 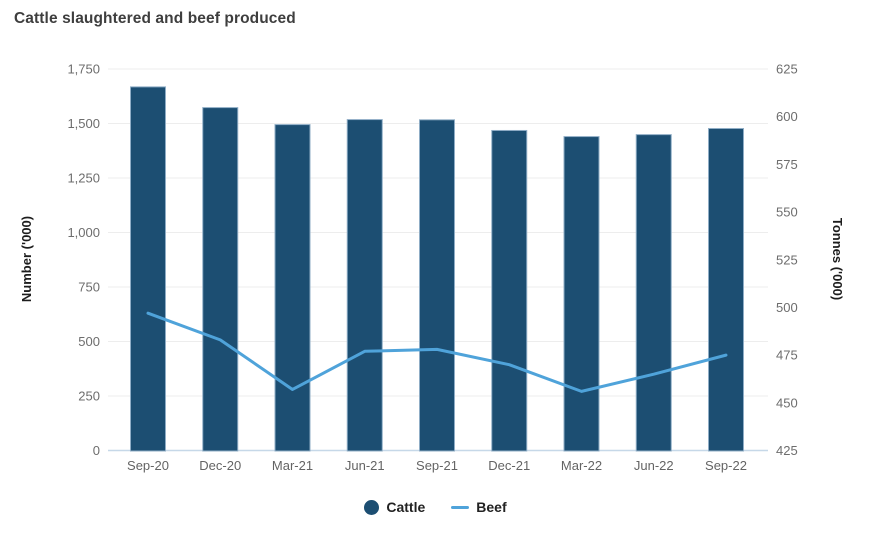 I want to click on legend-circle-marker-icon, so click(x=372, y=507).